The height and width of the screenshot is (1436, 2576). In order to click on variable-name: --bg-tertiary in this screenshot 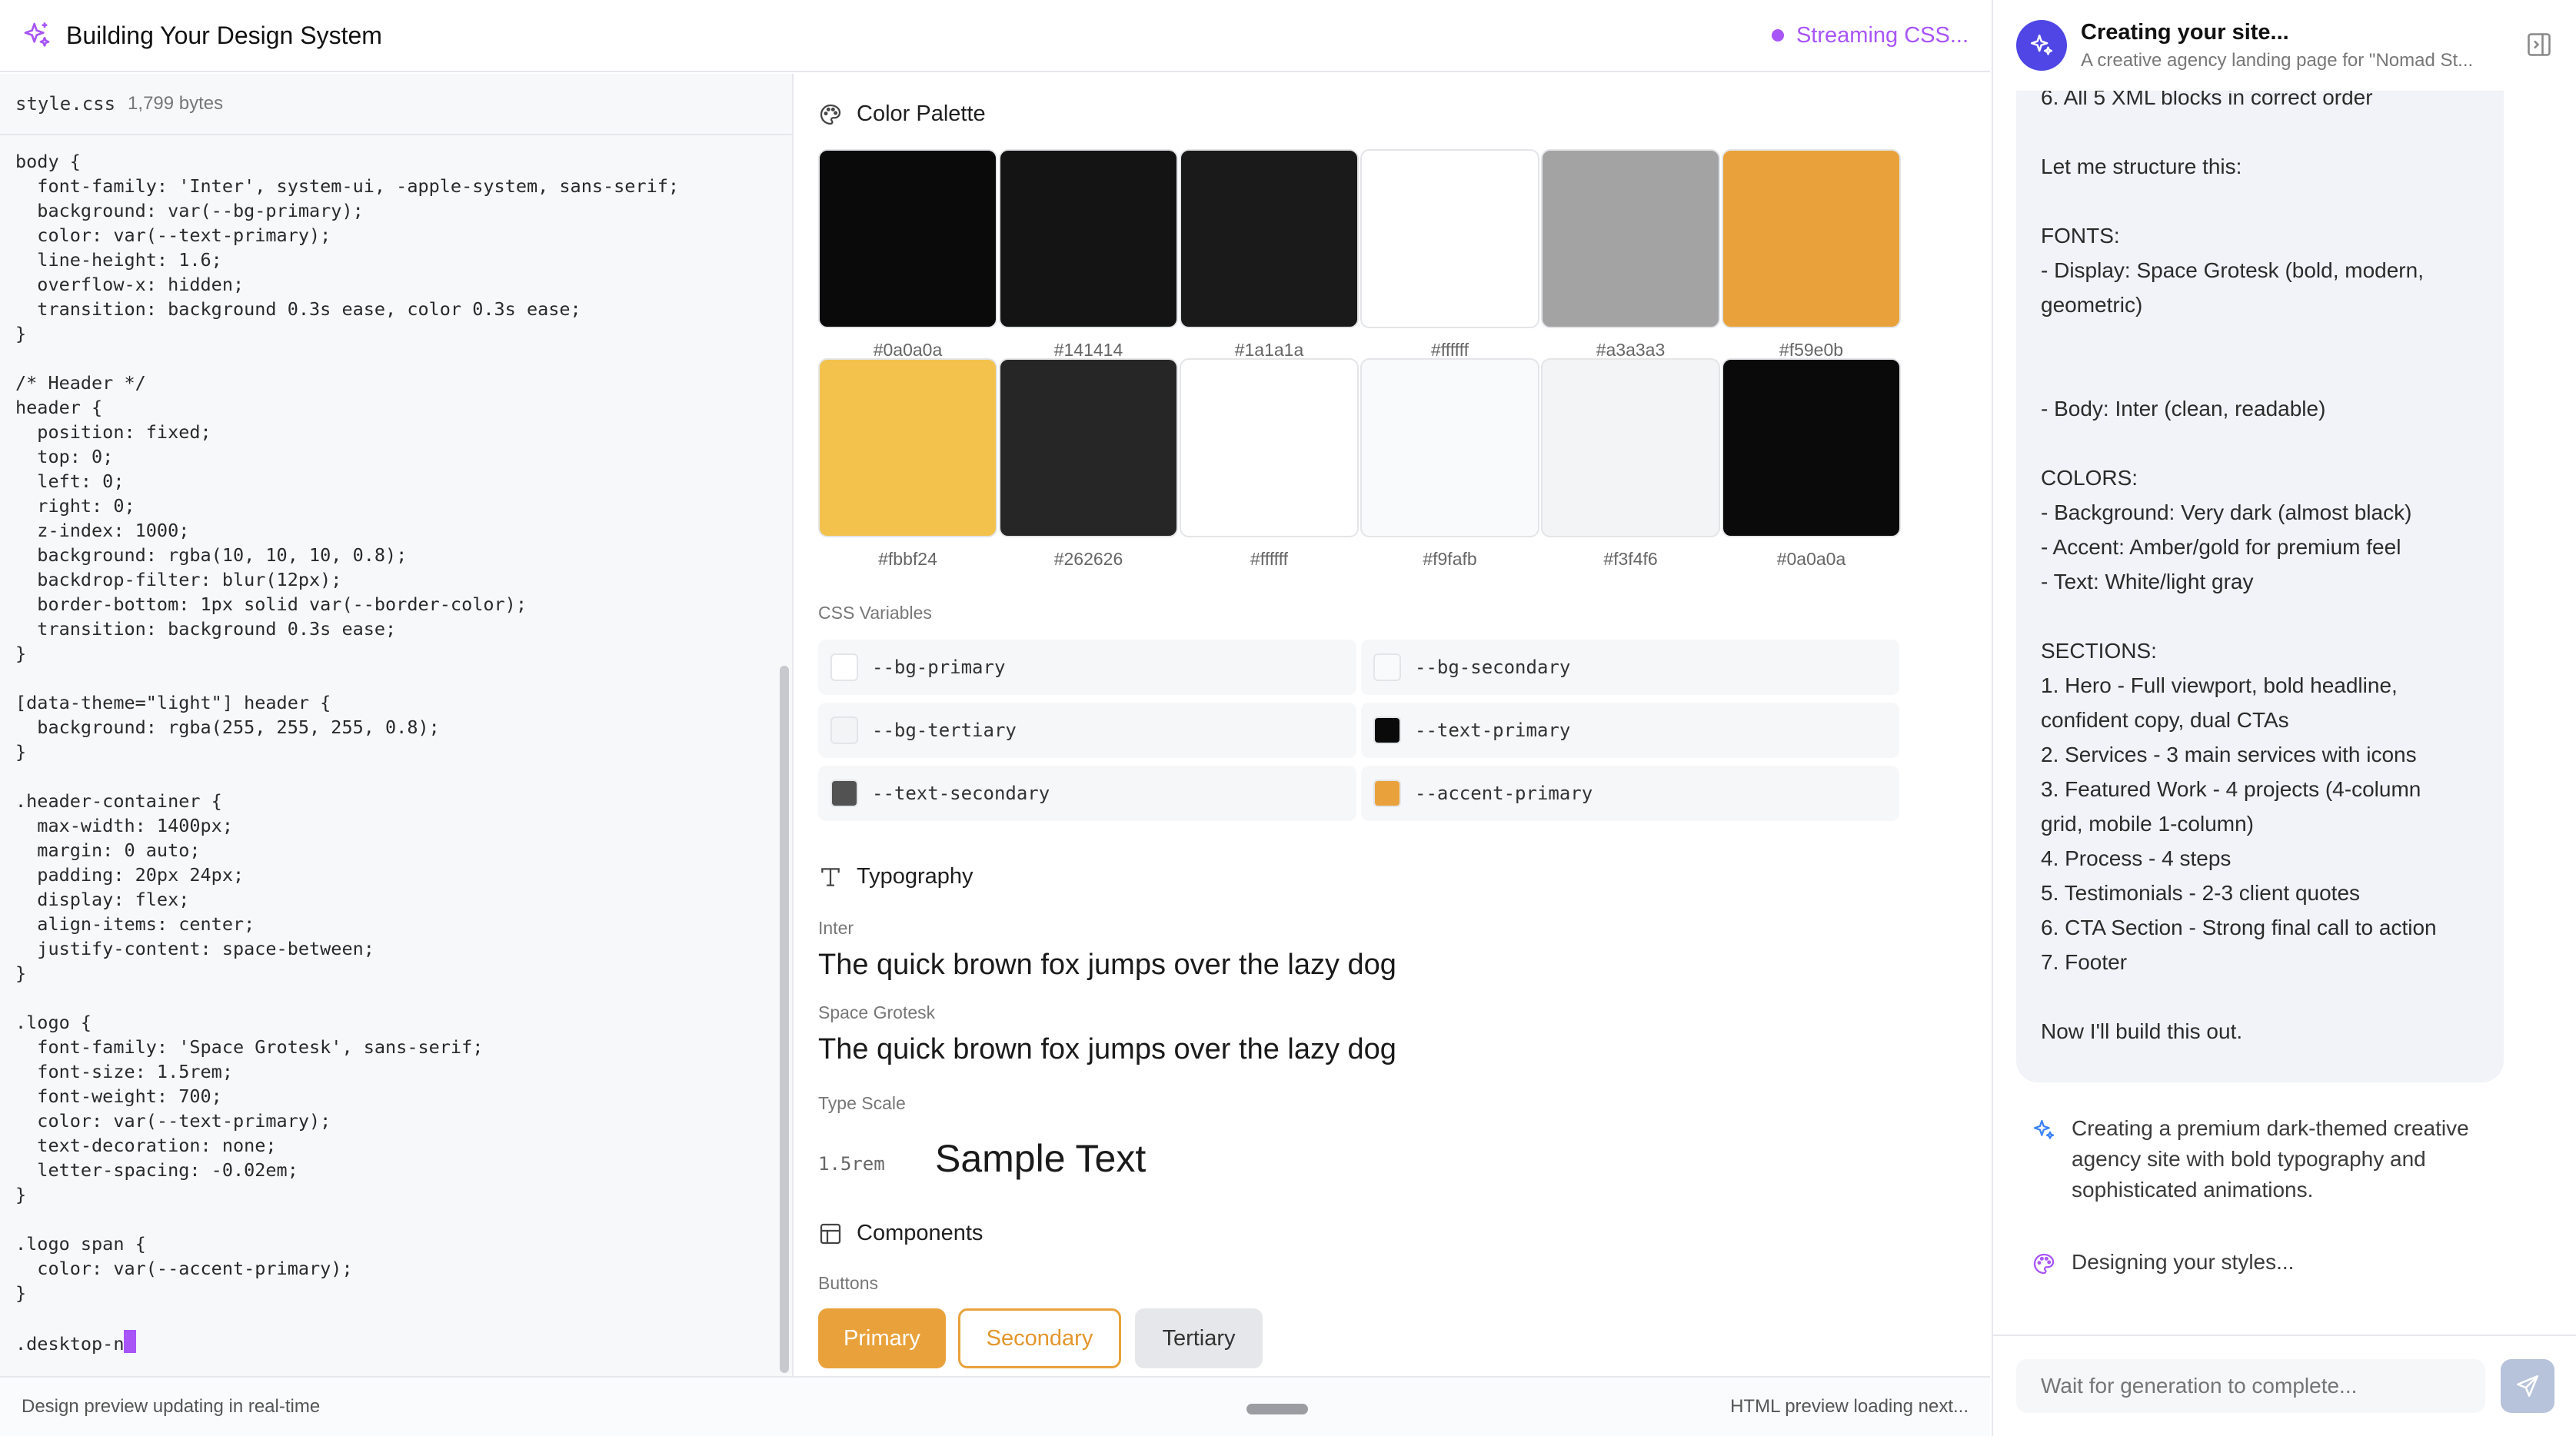, I will do `click(945, 730)`.